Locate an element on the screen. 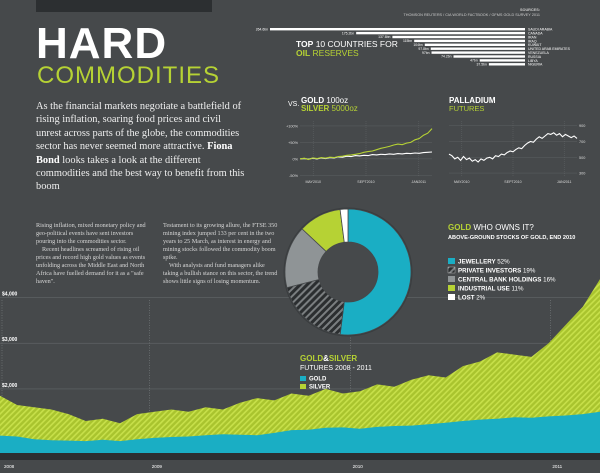 This screenshot has height=473, width=600. owner-subtitle: ABOVE-GROUND STOCKS OF GOLD, END 2010 is located at coordinates (511, 238).